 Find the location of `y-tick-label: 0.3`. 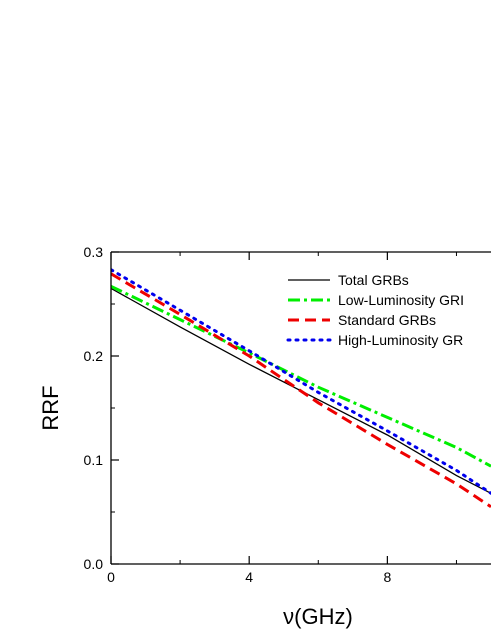

y-tick-label: 0.3 is located at coordinates (94, 252).